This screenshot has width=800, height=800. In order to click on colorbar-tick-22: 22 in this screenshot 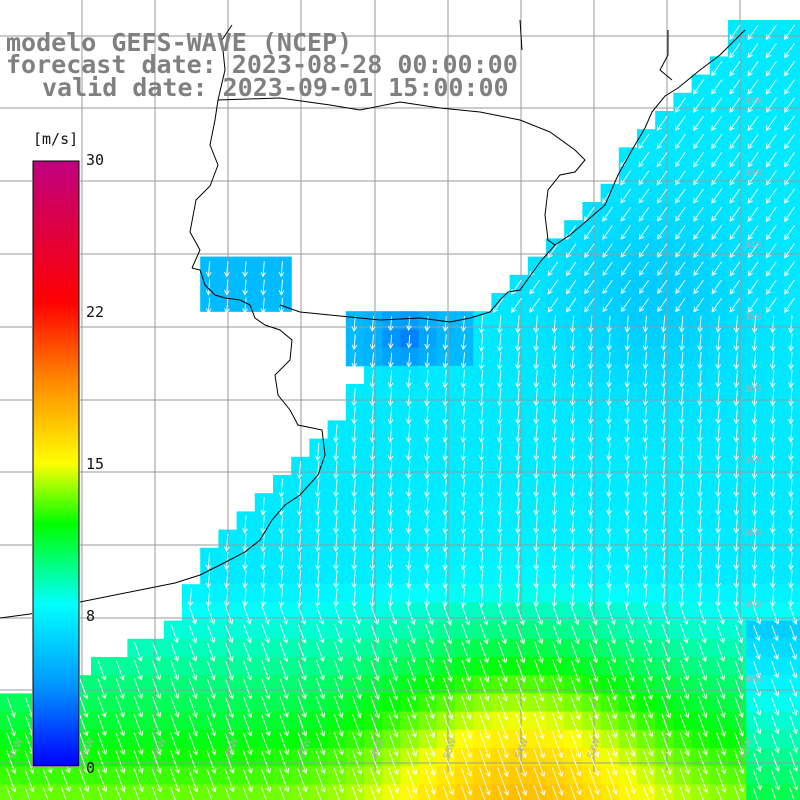, I will do `click(95, 312)`.